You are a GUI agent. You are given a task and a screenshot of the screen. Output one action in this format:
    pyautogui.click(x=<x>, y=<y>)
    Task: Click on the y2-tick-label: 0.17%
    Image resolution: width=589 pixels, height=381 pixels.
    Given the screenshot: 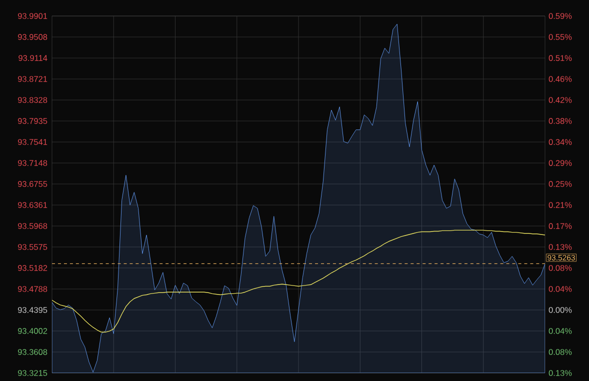 What is the action you would take?
    pyautogui.click(x=560, y=226)
    